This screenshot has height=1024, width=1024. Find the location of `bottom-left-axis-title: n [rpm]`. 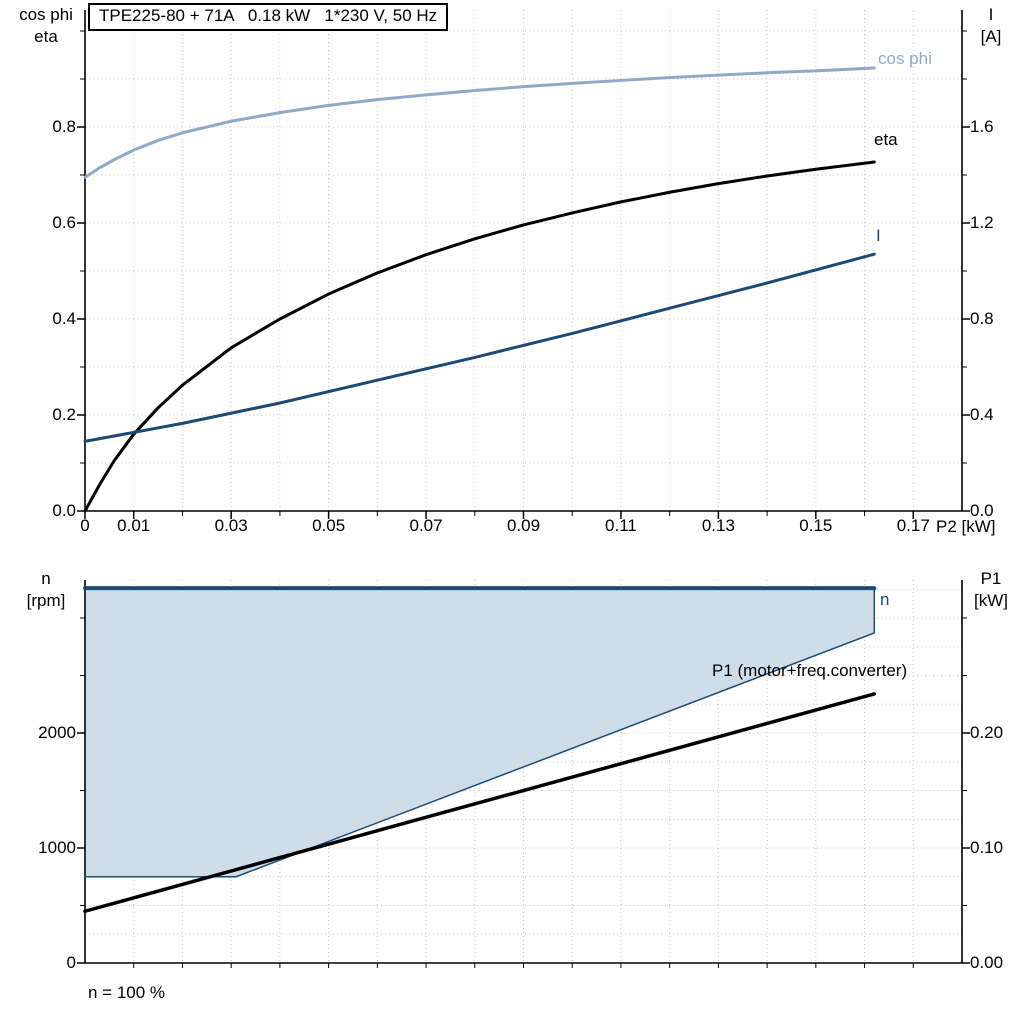

bottom-left-axis-title: n [rpm] is located at coordinates (46, 590).